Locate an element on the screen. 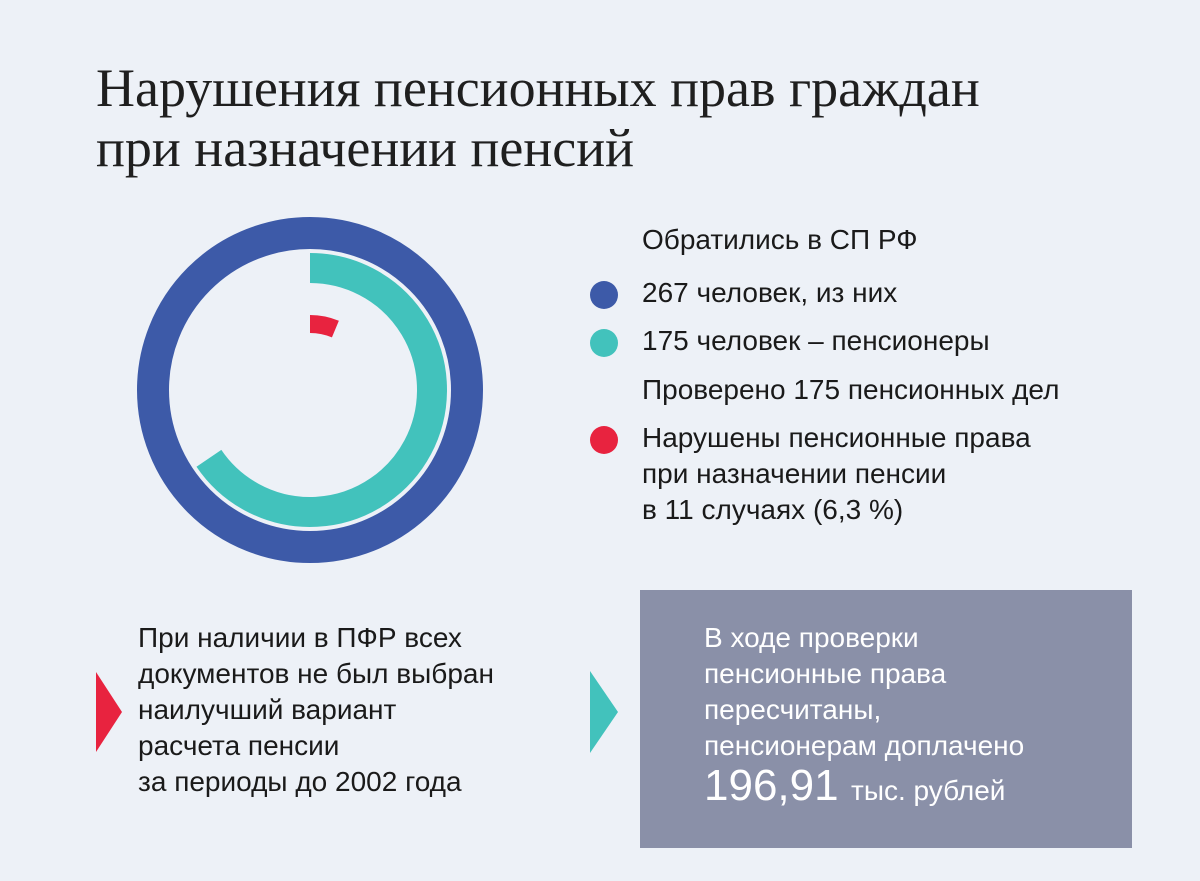 The width and height of the screenshot is (1200, 881). result-amount: 196,91 is located at coordinates (771, 785).